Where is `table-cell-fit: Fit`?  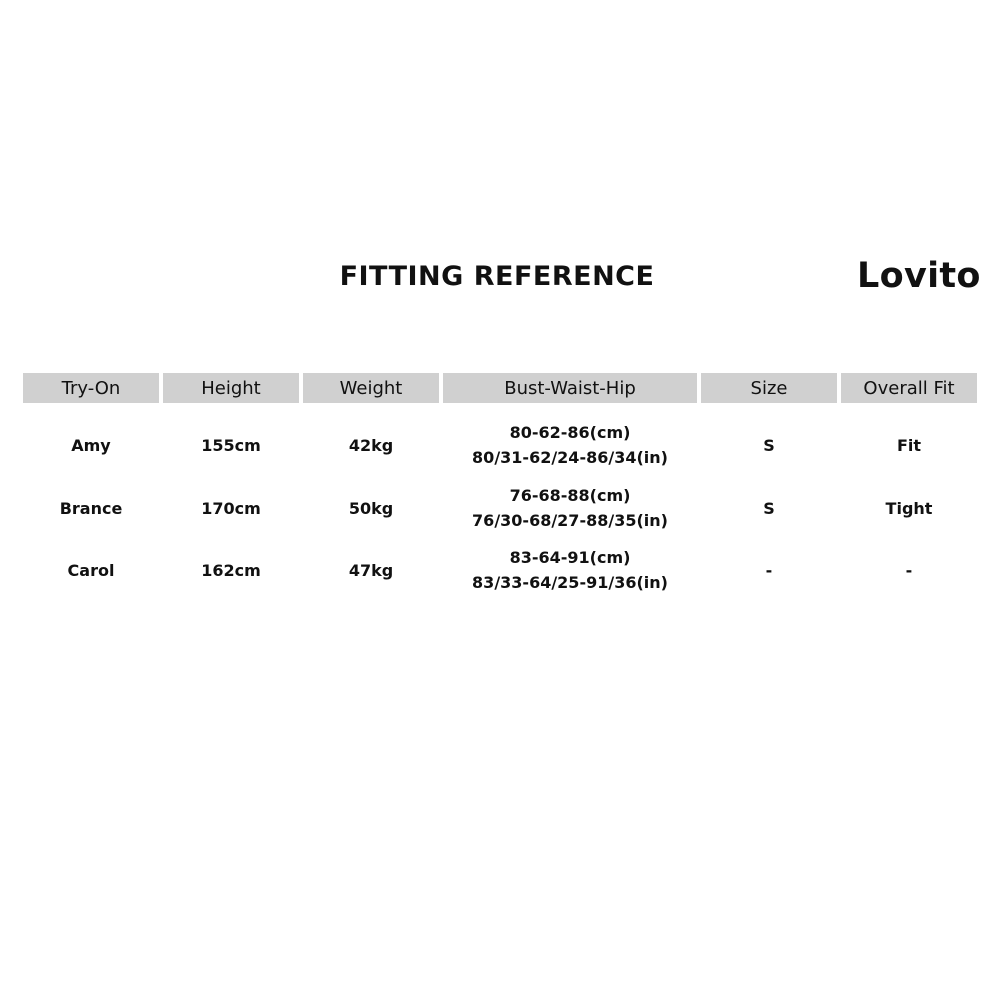
table-cell-fit: Fit is located at coordinates (909, 445).